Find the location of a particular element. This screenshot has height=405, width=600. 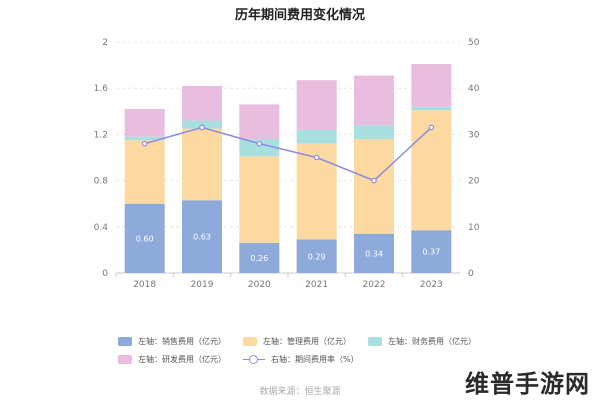

data-label-sales-2018: 0.60 is located at coordinates (145, 238).